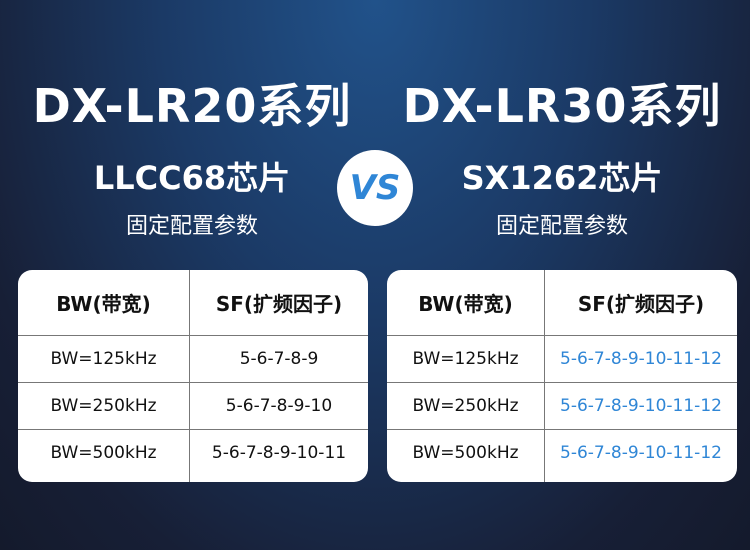 This screenshot has width=750, height=550. I want to click on table-row: BW=125kHz 5-6-7-8-9, so click(193, 359).